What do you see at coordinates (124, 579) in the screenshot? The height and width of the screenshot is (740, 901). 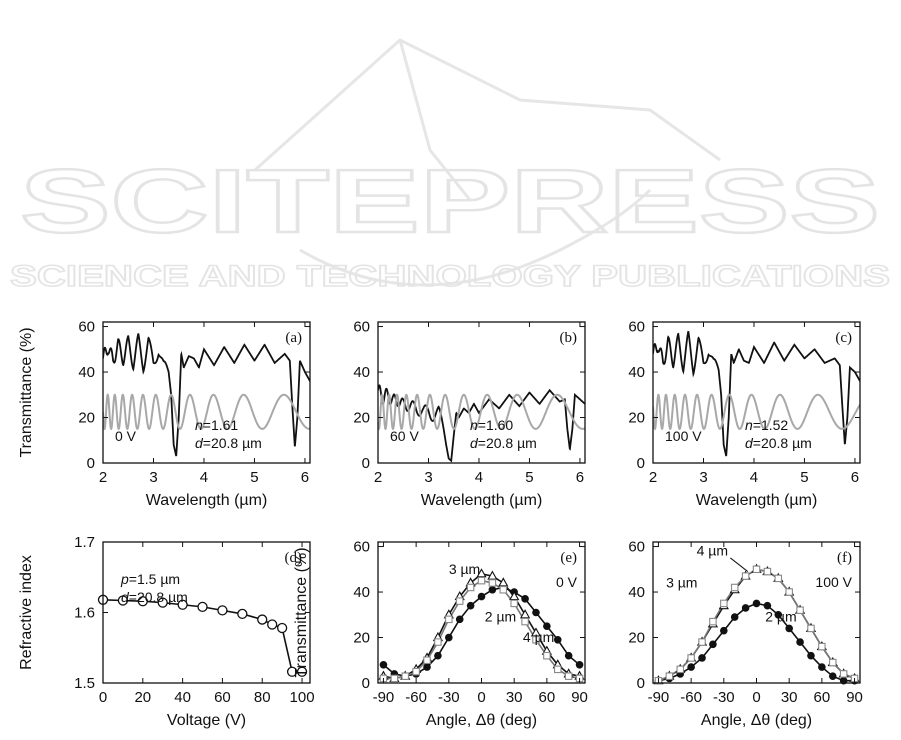 I see `pitch-label-var: p` at bounding box center [124, 579].